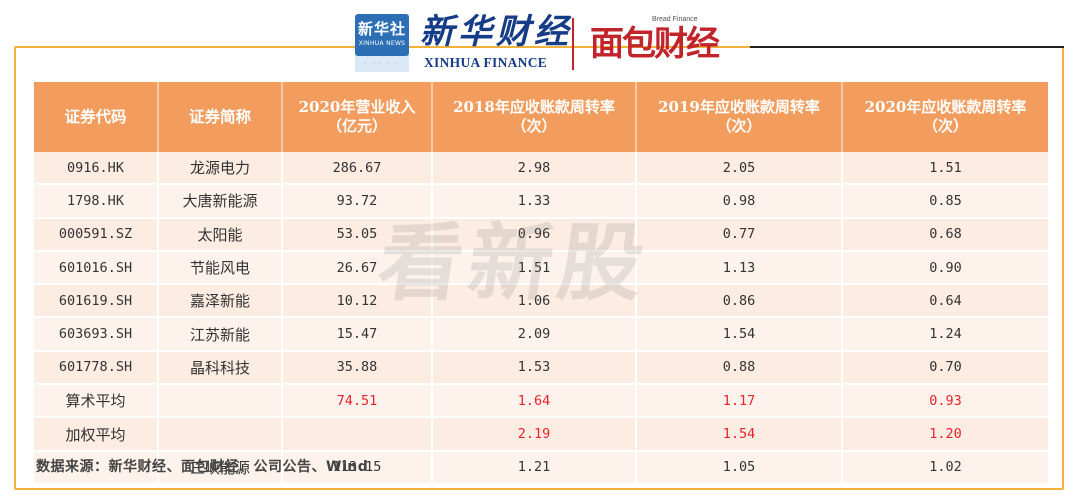 This screenshot has height=502, width=1080. What do you see at coordinates (534, 467) in the screenshot?
I see `cell-turnover-2018: 1.21` at bounding box center [534, 467].